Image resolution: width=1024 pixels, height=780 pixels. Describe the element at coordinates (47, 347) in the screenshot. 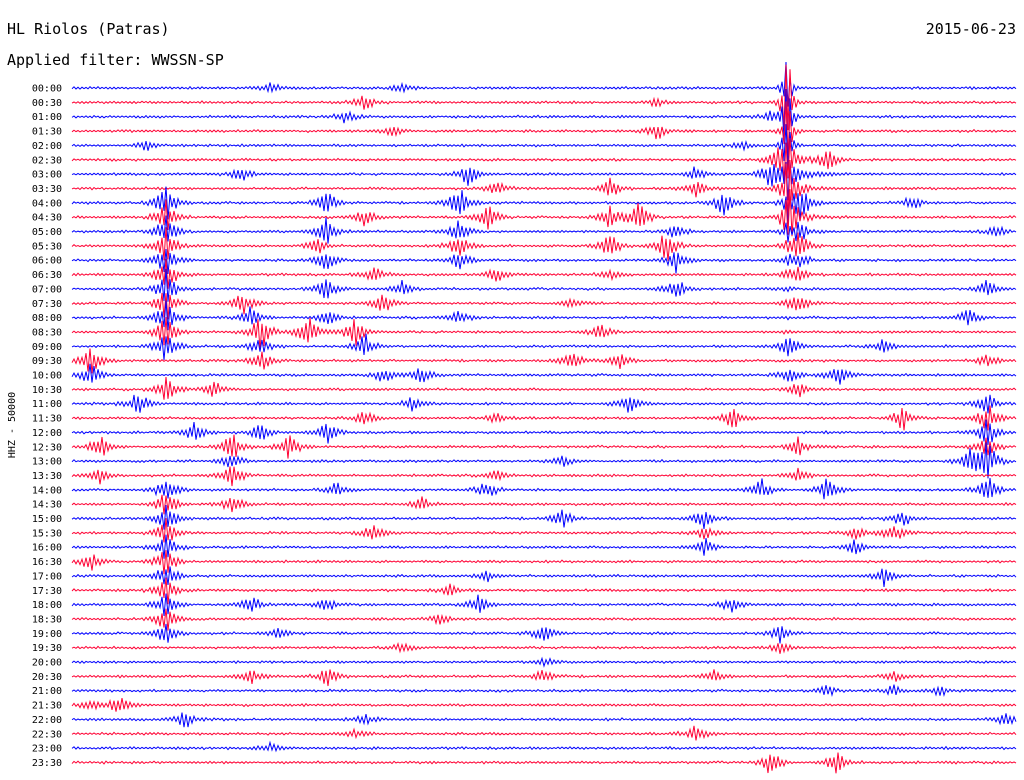

I see `tick-label-0900: 09:00` at that location.